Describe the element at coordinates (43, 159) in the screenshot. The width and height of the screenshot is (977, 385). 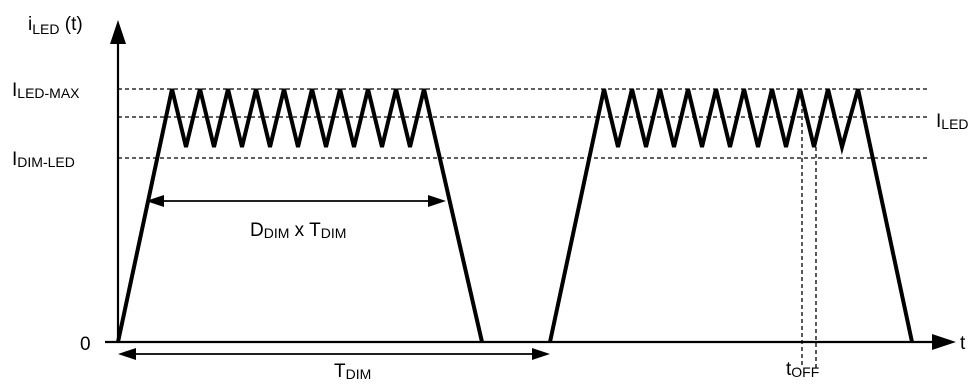
I see `level-dim-label: IDIM-LED` at that location.